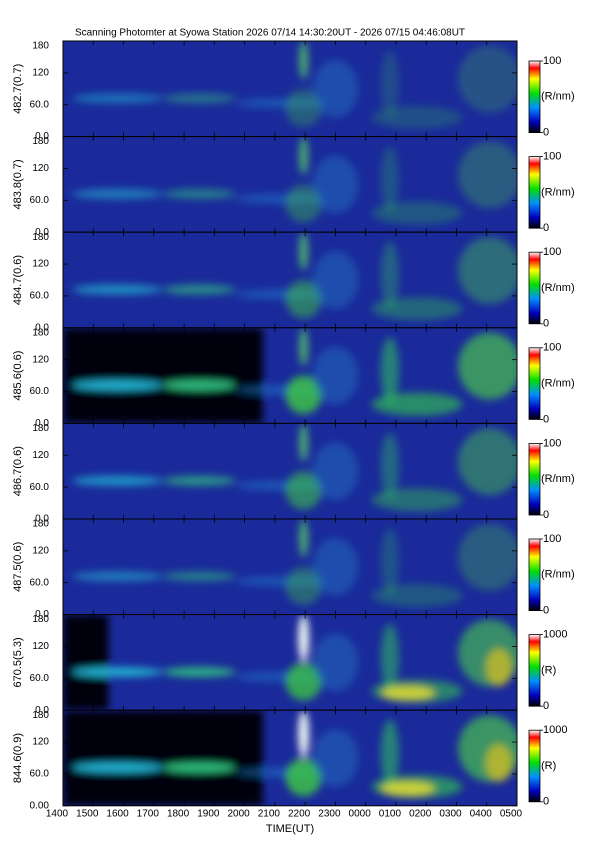  What do you see at coordinates (148, 813) in the screenshot?
I see `x-tick-label: 1700` at bounding box center [148, 813].